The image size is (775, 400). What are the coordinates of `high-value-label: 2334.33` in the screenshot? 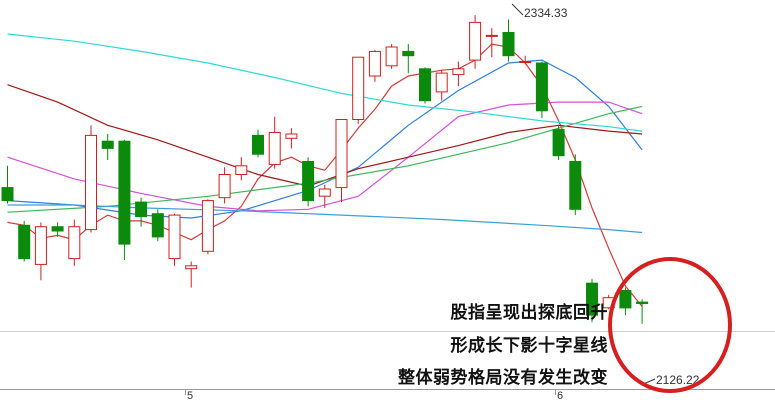 It's located at (546, 13).